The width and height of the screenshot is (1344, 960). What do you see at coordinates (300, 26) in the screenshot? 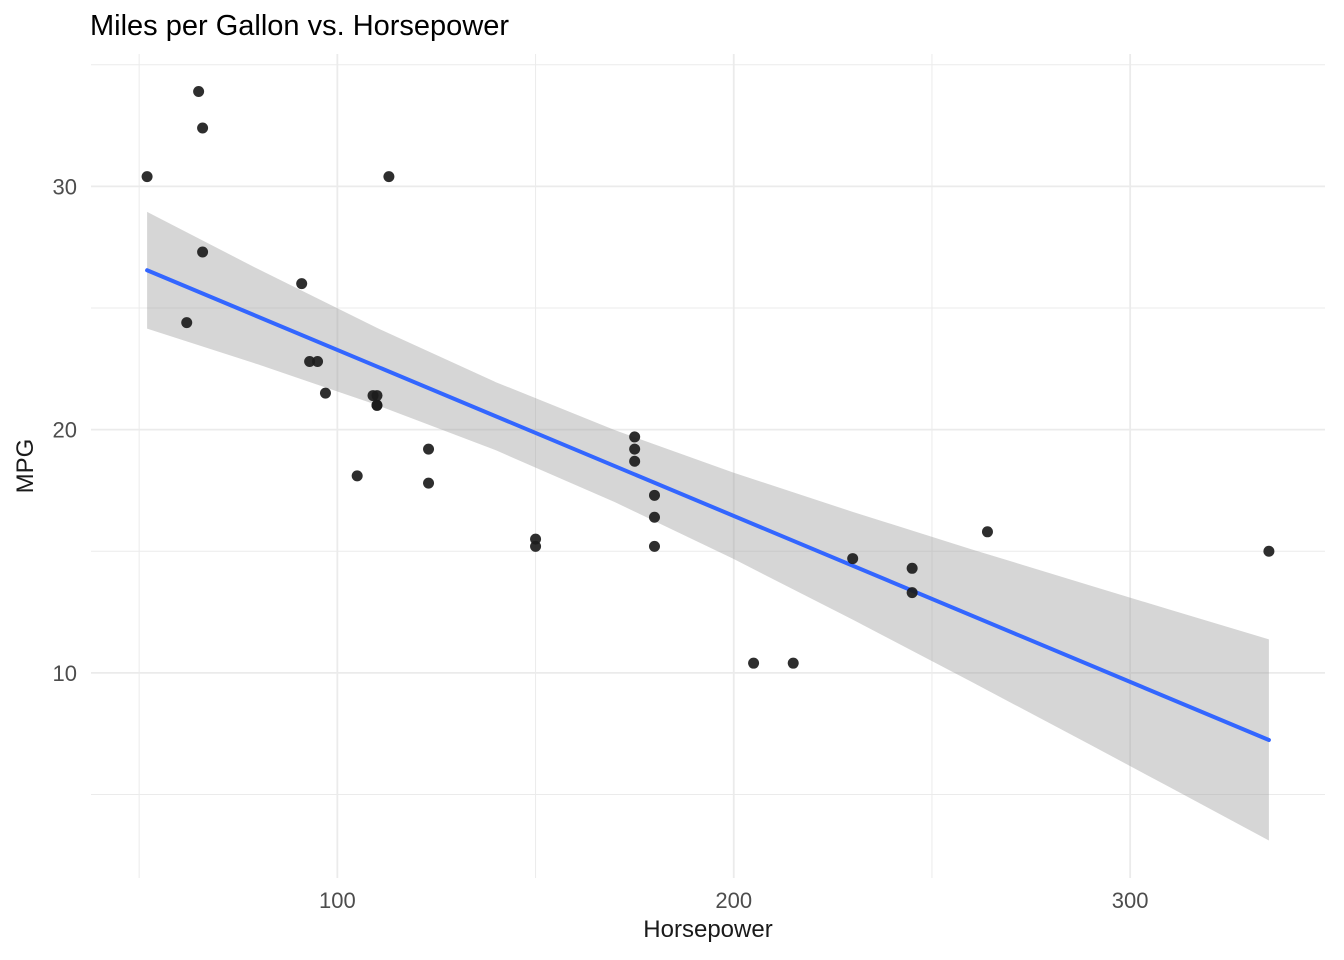
I see `chart-title: Miles per Gallon vs. Horsepower` at bounding box center [300, 26].